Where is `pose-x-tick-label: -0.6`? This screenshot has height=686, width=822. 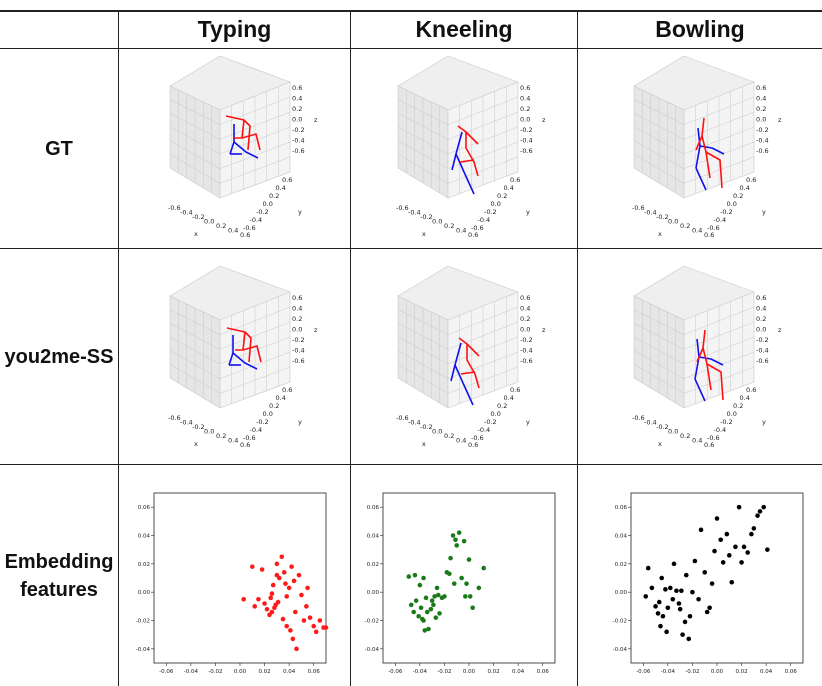
pose-x-tick-label: -0.6 is located at coordinates (402, 418).